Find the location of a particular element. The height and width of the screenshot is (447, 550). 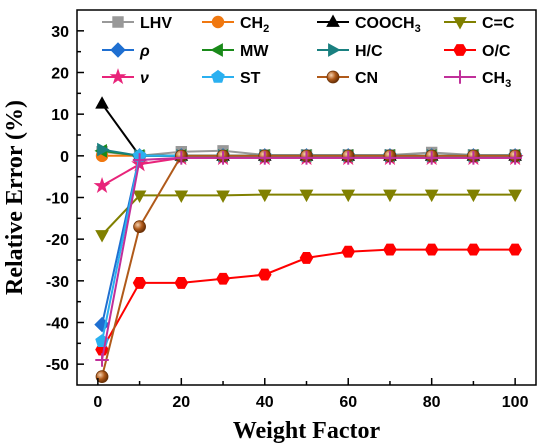

legend-label: LHV is located at coordinates (156, 23).